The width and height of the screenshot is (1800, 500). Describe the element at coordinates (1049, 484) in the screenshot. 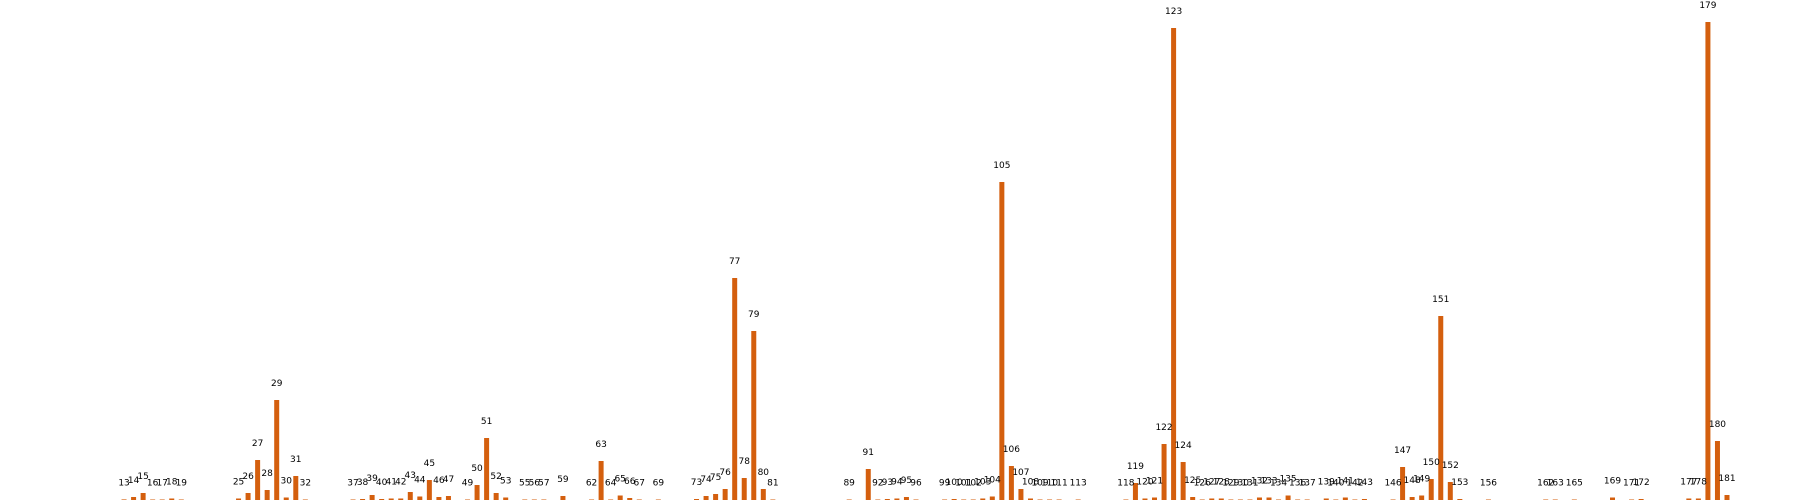

I see `bar-label-110: 110` at that location.